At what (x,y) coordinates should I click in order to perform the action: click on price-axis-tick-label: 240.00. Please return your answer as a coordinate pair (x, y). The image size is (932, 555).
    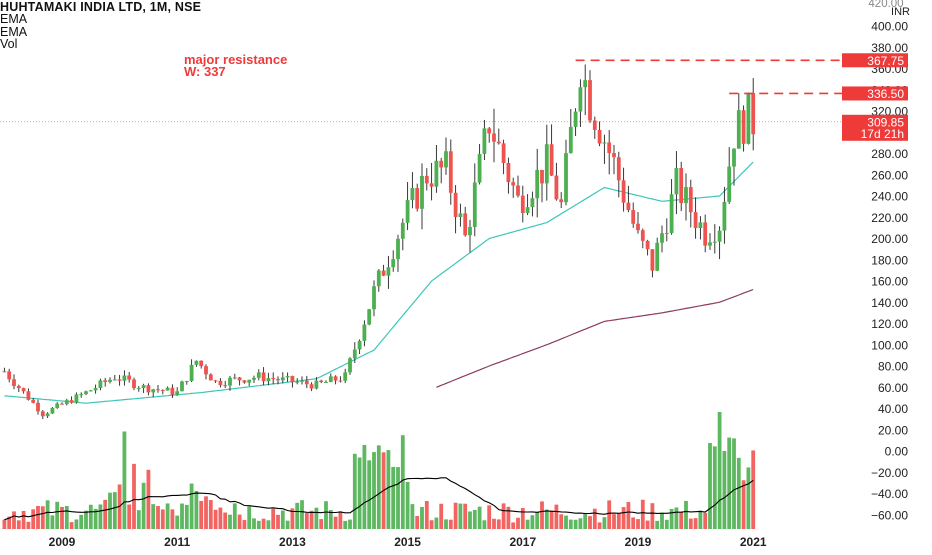
    Looking at the image, I should click on (889, 197).